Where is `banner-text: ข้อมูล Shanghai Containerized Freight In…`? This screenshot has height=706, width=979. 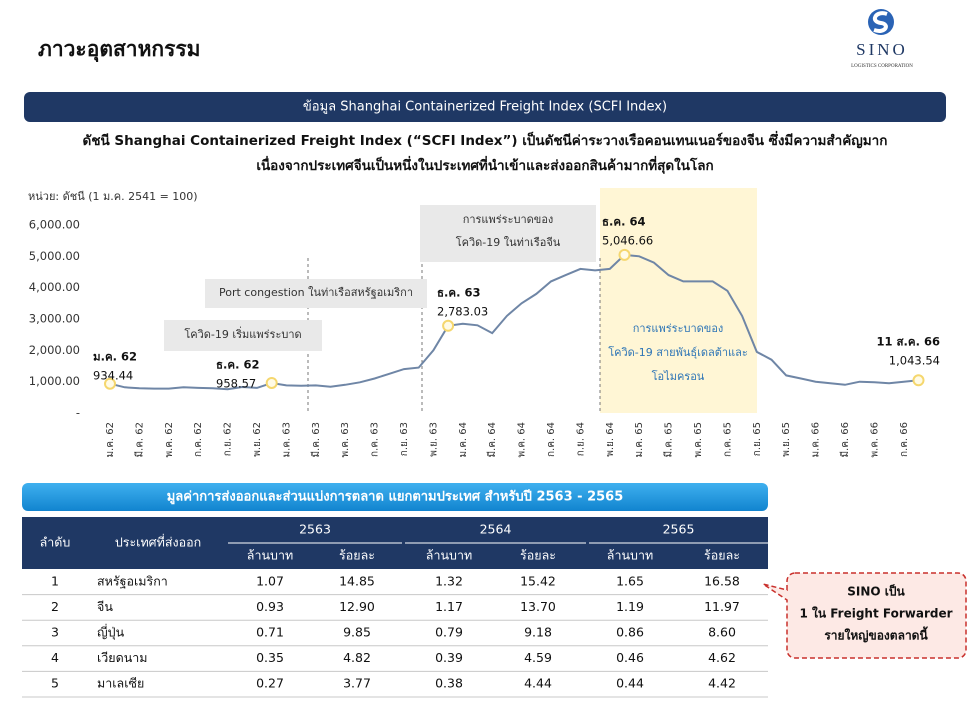
banner-text: ข้อมูล Shanghai Containerized Freight In… is located at coordinates (485, 107).